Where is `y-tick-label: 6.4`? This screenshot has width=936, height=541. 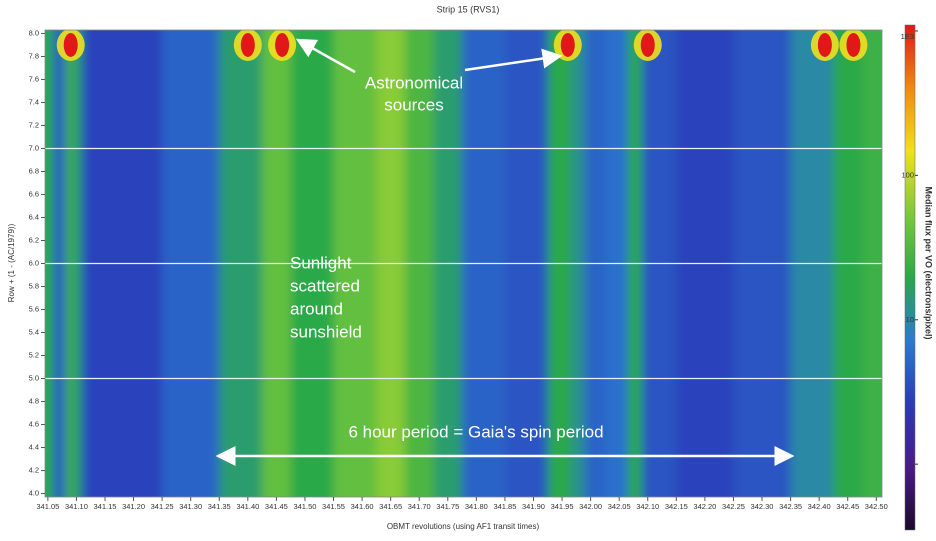
y-tick-label: 6.4 is located at coordinates (34, 216).